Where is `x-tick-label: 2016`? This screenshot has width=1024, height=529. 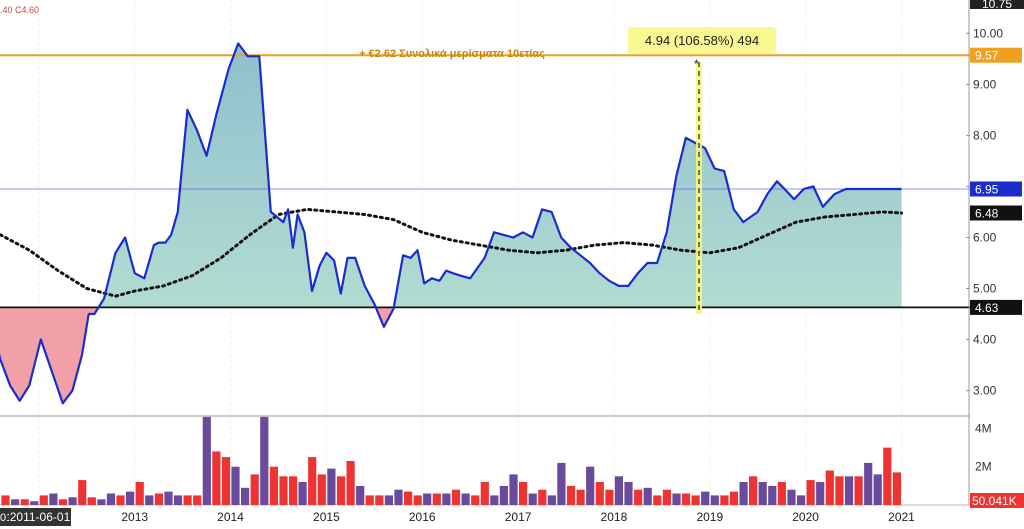 x-tick-label: 2016 is located at coordinates (422, 517).